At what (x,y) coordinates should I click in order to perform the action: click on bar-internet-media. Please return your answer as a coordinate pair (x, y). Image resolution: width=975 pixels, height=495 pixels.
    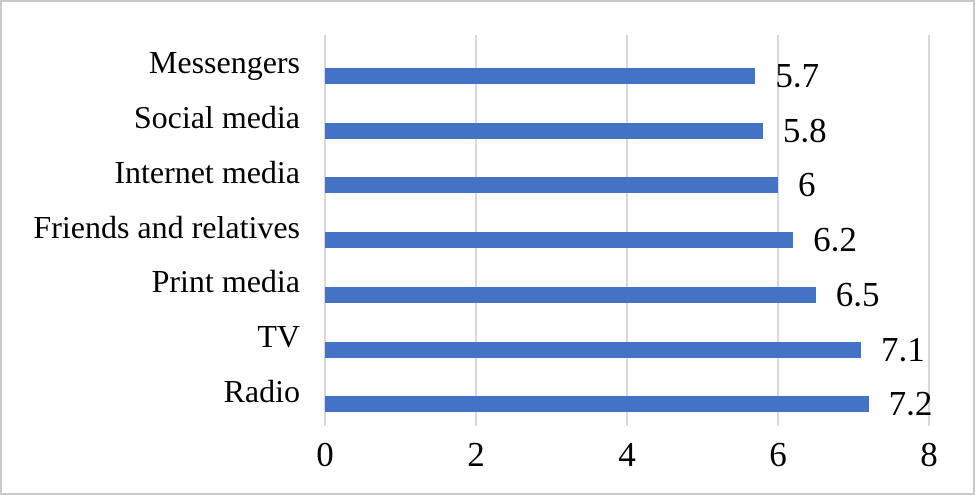
    Looking at the image, I should click on (551, 185).